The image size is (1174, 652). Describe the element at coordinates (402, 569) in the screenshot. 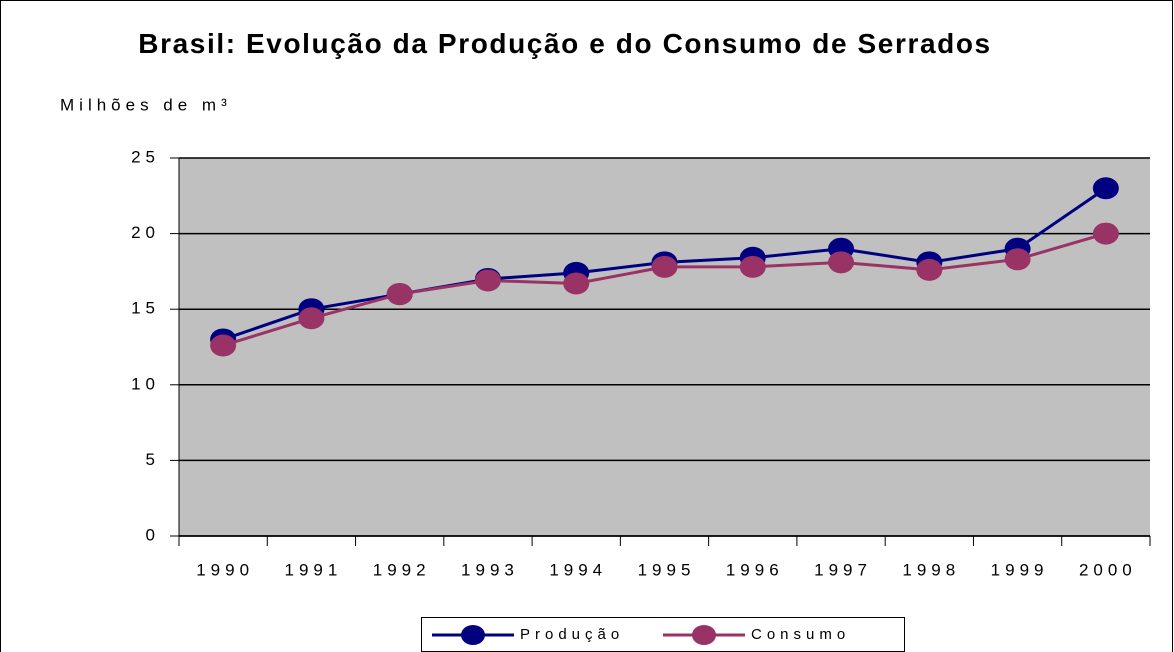

I see `x-tick-label: 1992` at that location.